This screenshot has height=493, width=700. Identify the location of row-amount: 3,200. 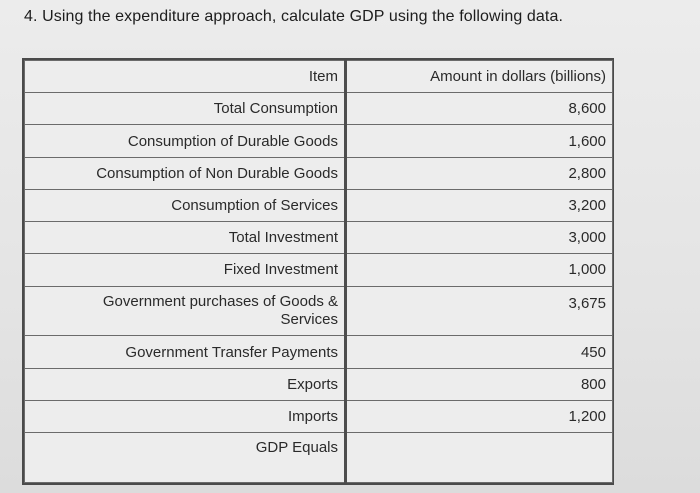
(479, 205).